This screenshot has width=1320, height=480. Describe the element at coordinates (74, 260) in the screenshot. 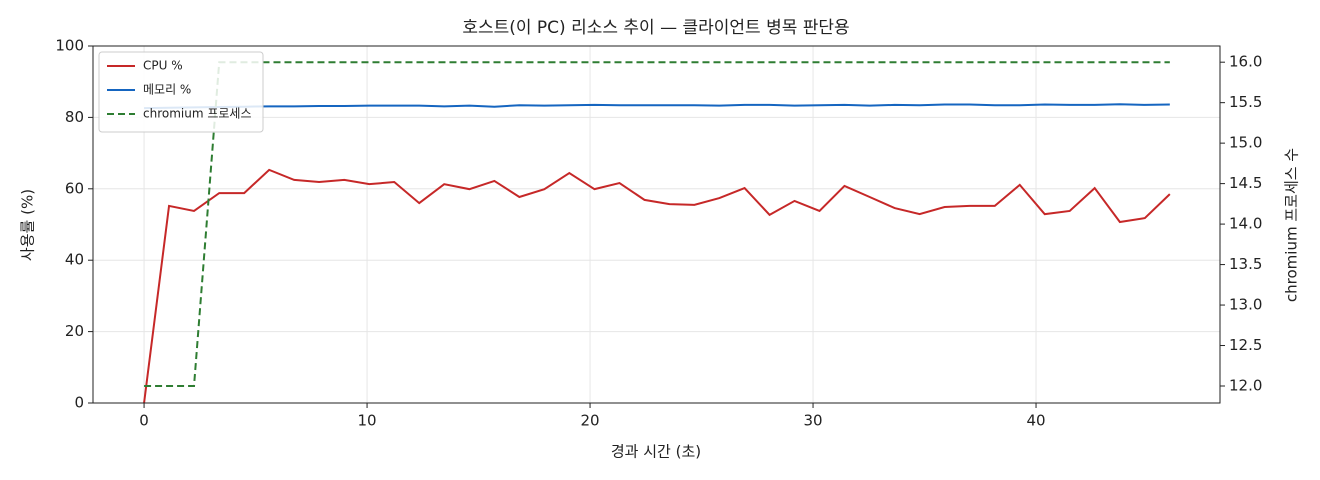

I see `y-tick-label: 40` at that location.